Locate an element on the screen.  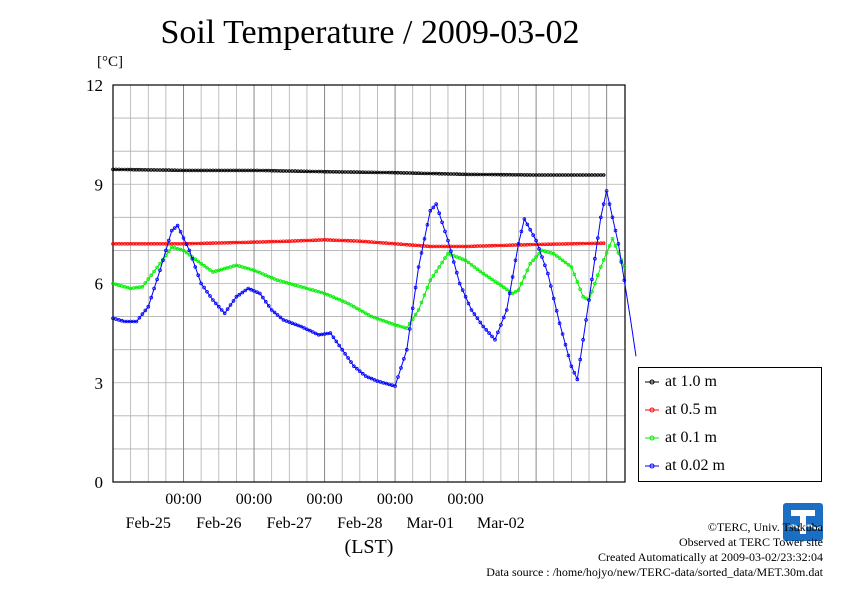
legend-marker-0-1m-icon is located at coordinates (652, 438).